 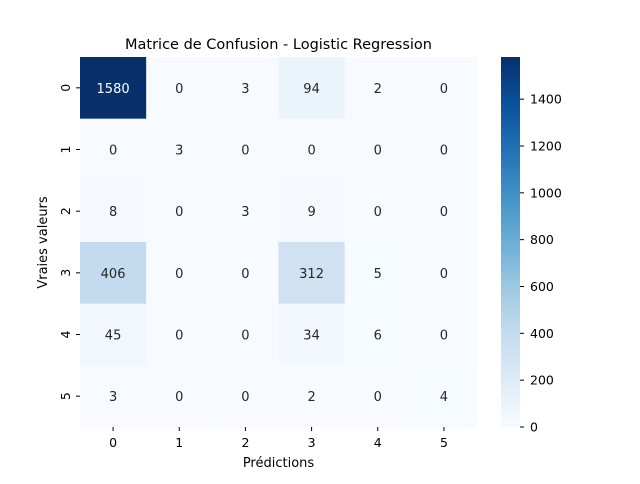 I want to click on colorbar-ticks: 0 200 400 600 800 1000 1200 1400, so click(x=541, y=263).